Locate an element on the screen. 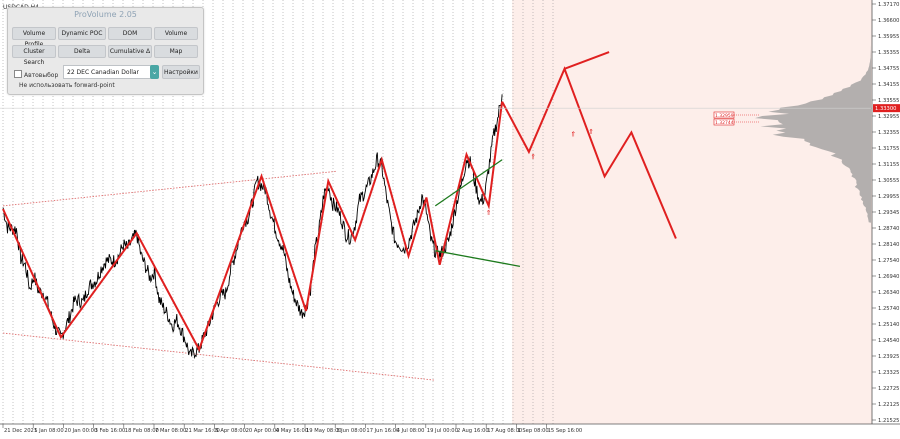 The width and height of the screenshot is (900, 439). wedge-lines is located at coordinates (477, 213).